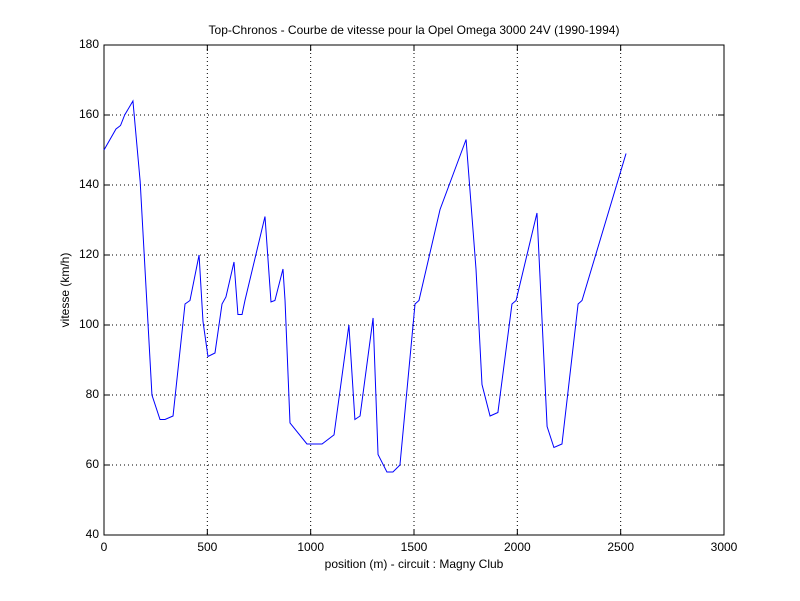 The width and height of the screenshot is (800, 601). I want to click on y-tick-label: 80, so click(93, 394).